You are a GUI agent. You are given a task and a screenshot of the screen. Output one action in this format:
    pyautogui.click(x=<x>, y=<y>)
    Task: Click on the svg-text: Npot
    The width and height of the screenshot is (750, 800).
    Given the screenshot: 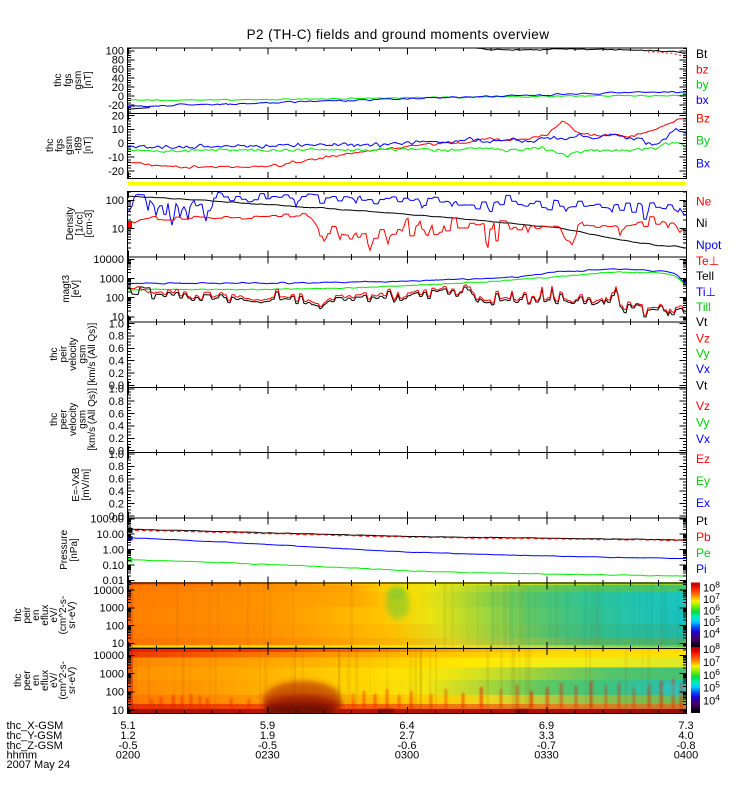 What is the action you would take?
    pyautogui.click(x=709, y=245)
    